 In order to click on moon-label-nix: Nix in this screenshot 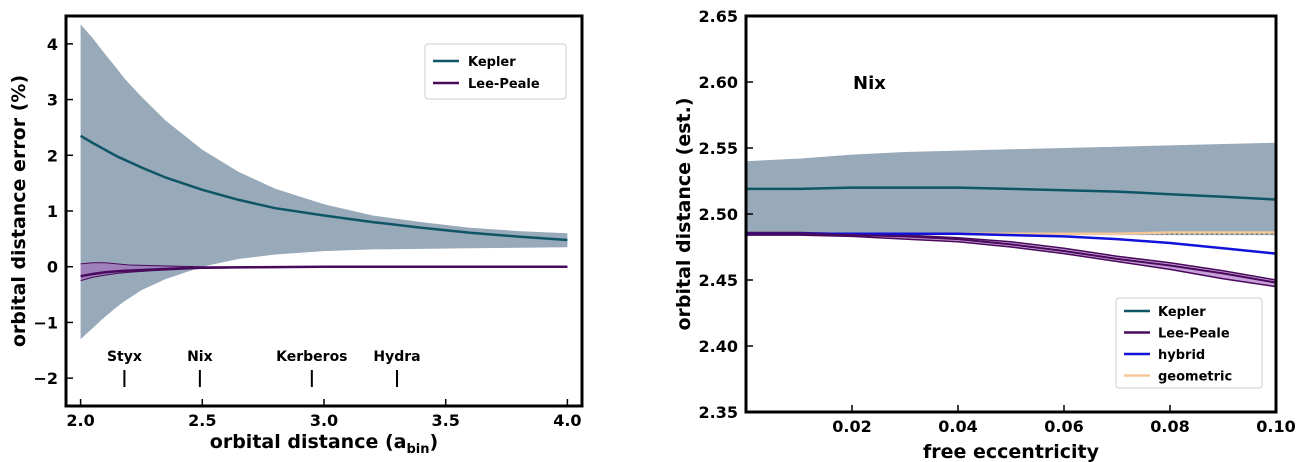, I will do `click(200, 357)`.